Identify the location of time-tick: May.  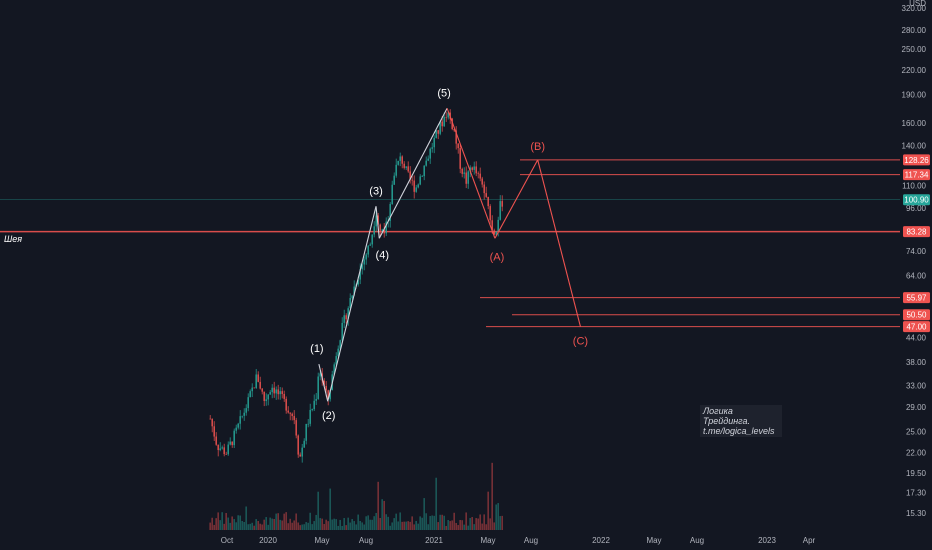
(653, 540).